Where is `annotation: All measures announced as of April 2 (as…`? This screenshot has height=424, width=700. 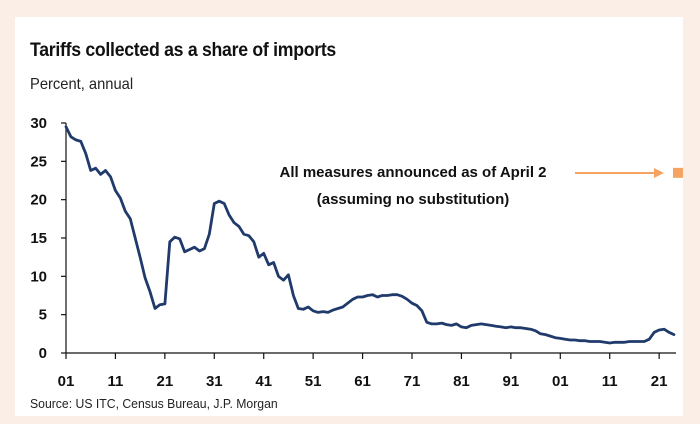 annotation: All measures announced as of April 2 (as… is located at coordinates (481, 186).